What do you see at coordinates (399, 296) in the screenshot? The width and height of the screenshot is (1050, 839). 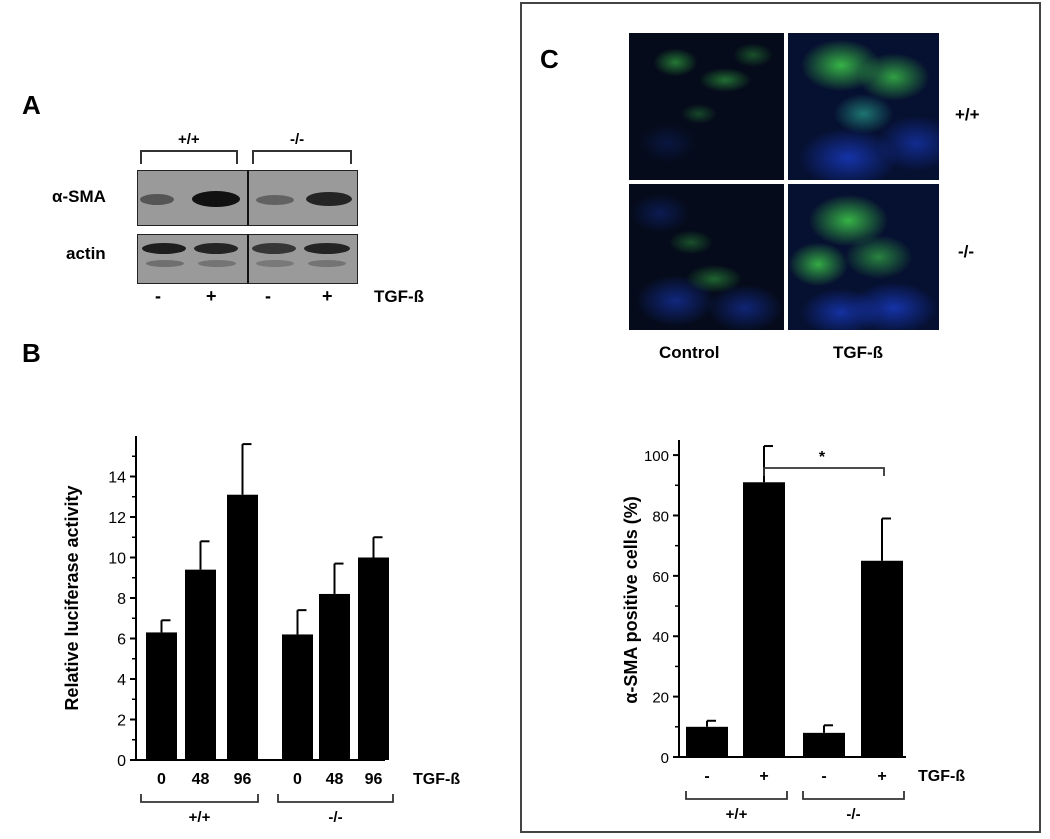 I see `blot-treatment-label: TGF-ß` at bounding box center [399, 296].